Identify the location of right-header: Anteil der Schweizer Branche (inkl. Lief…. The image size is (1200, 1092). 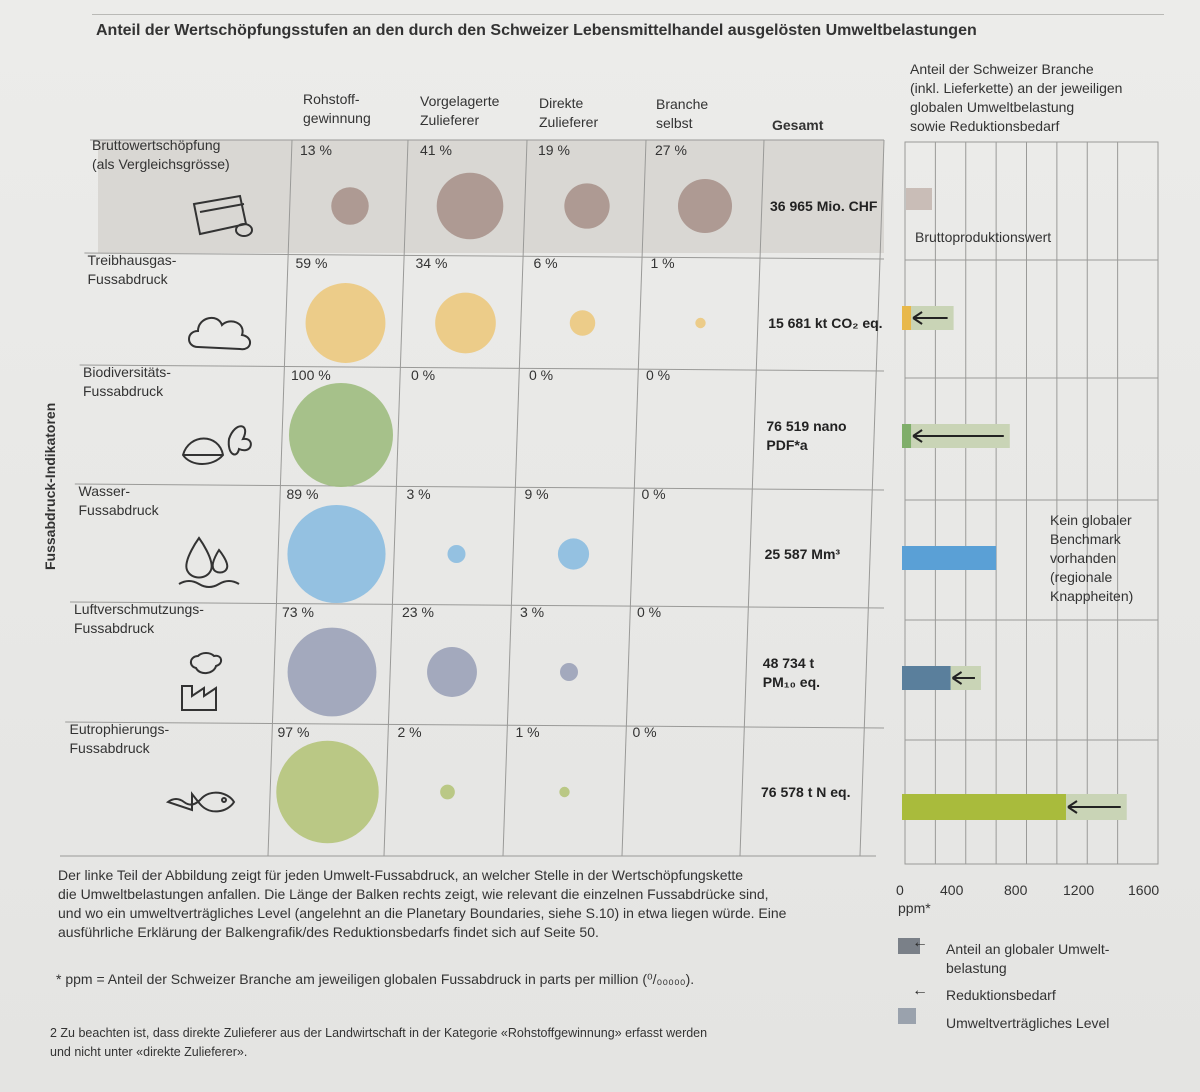
(1040, 98).